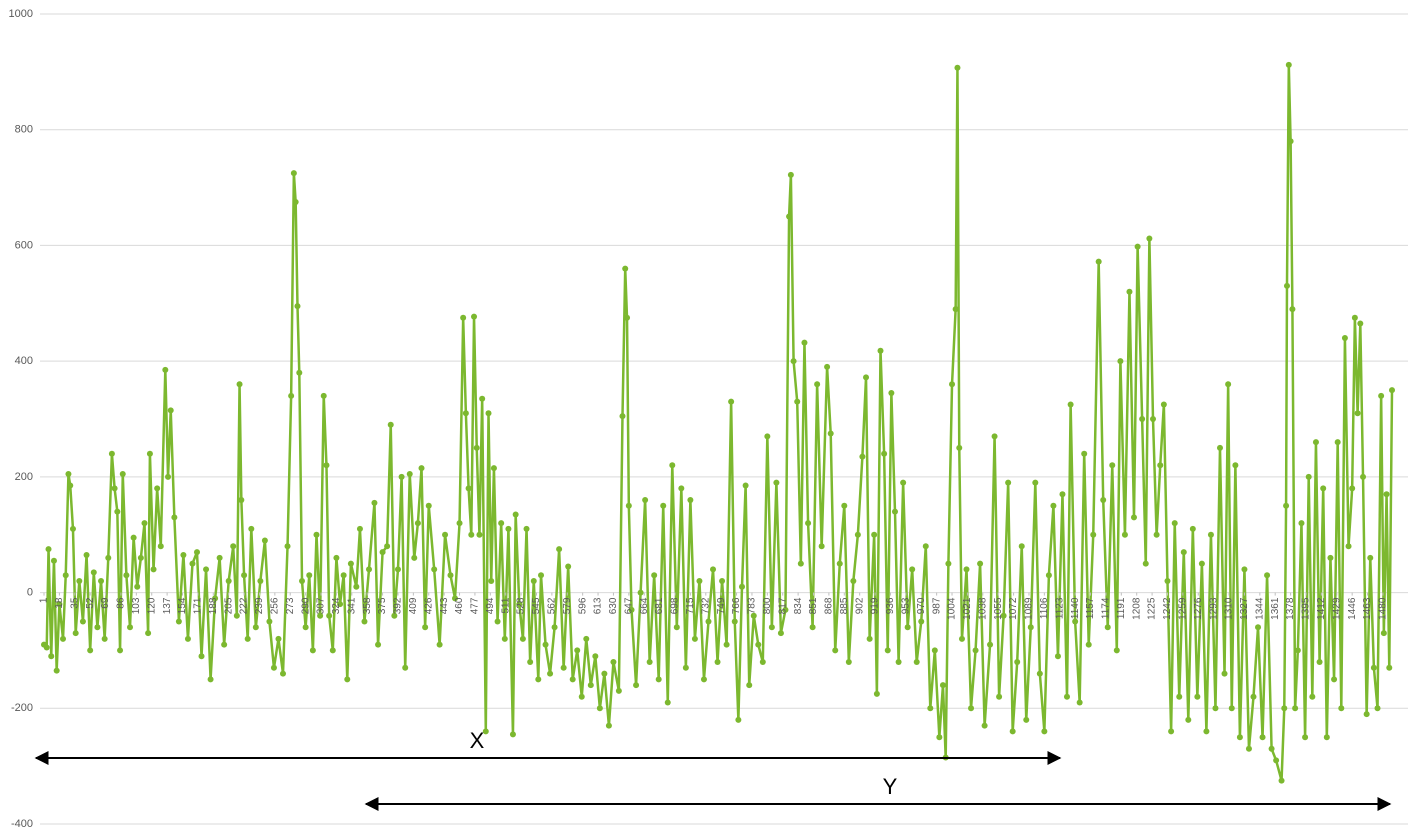 Image resolution: width=1408 pixels, height=840 pixels. What do you see at coordinates (782, 605) in the screenshot?
I see `x-tick-label: 817` at bounding box center [782, 605].